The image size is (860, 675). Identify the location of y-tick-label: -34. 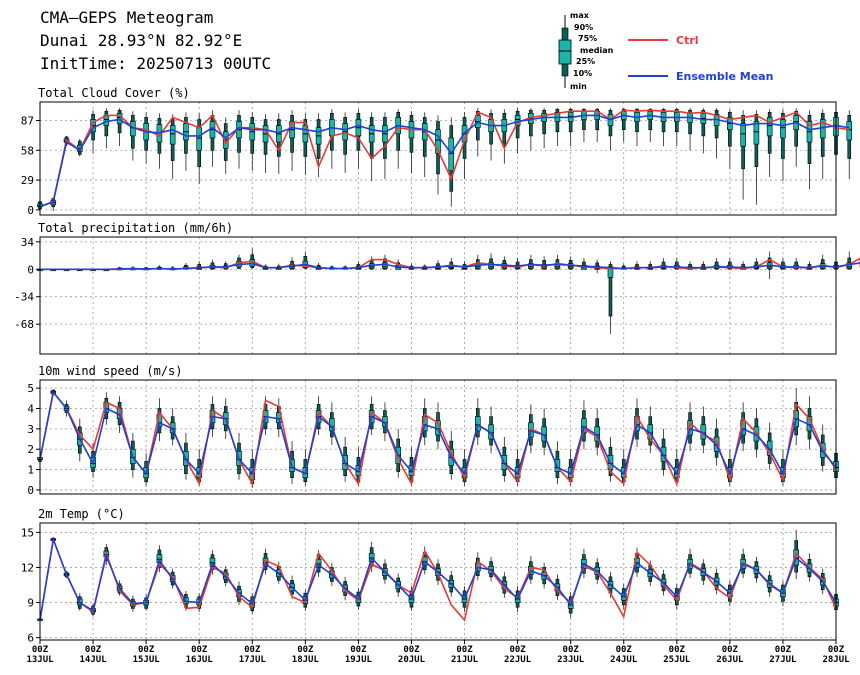
(24, 297).